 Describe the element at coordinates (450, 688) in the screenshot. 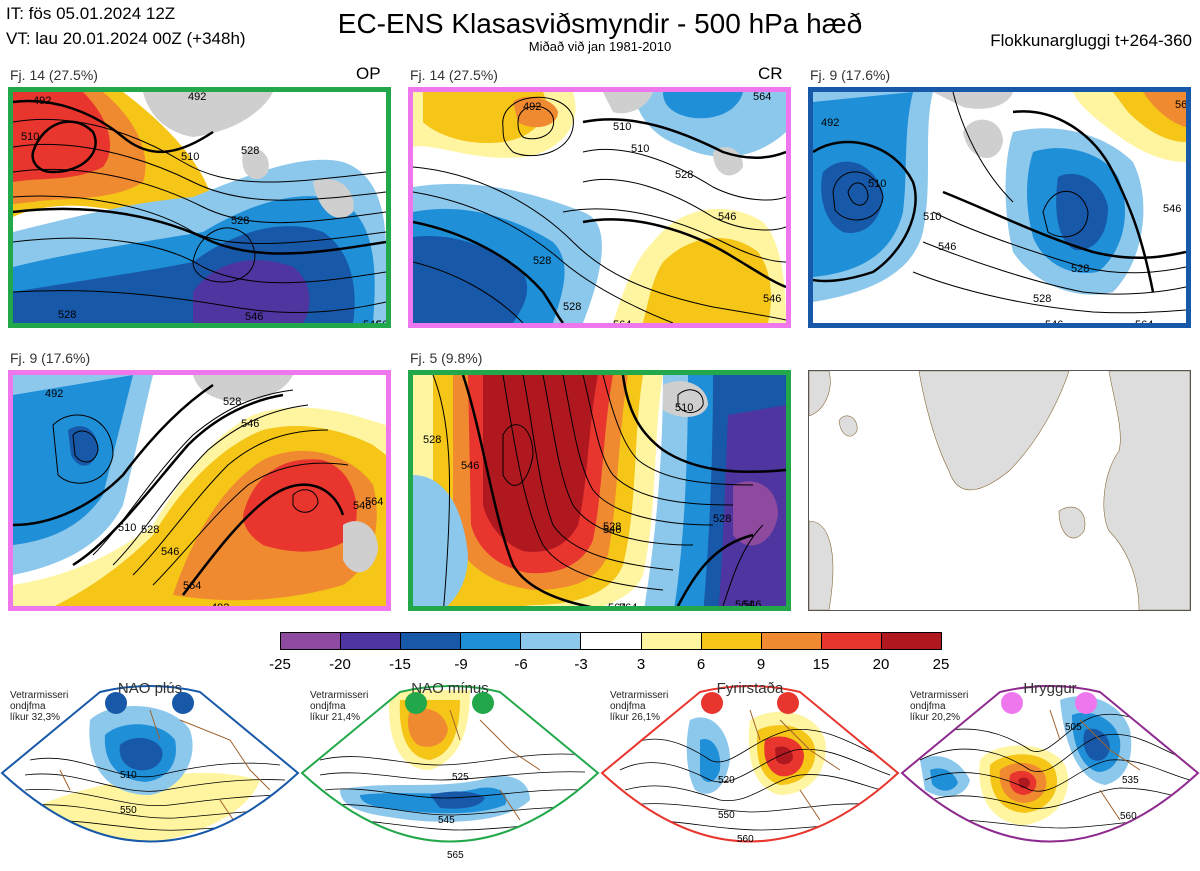

I see `regime-title: NAO mínus` at that location.